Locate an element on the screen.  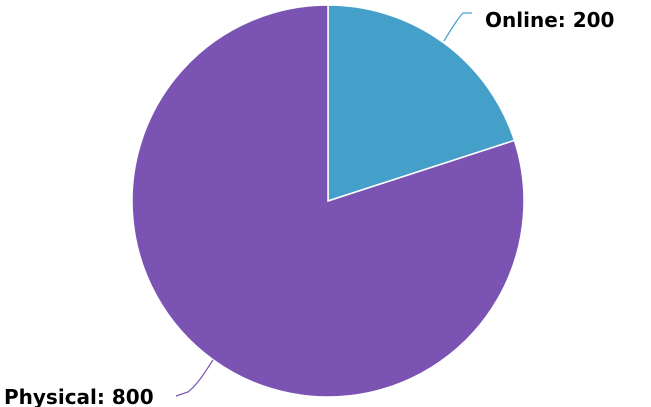
slice-label-online: Online: 200 is located at coordinates (549, 20).